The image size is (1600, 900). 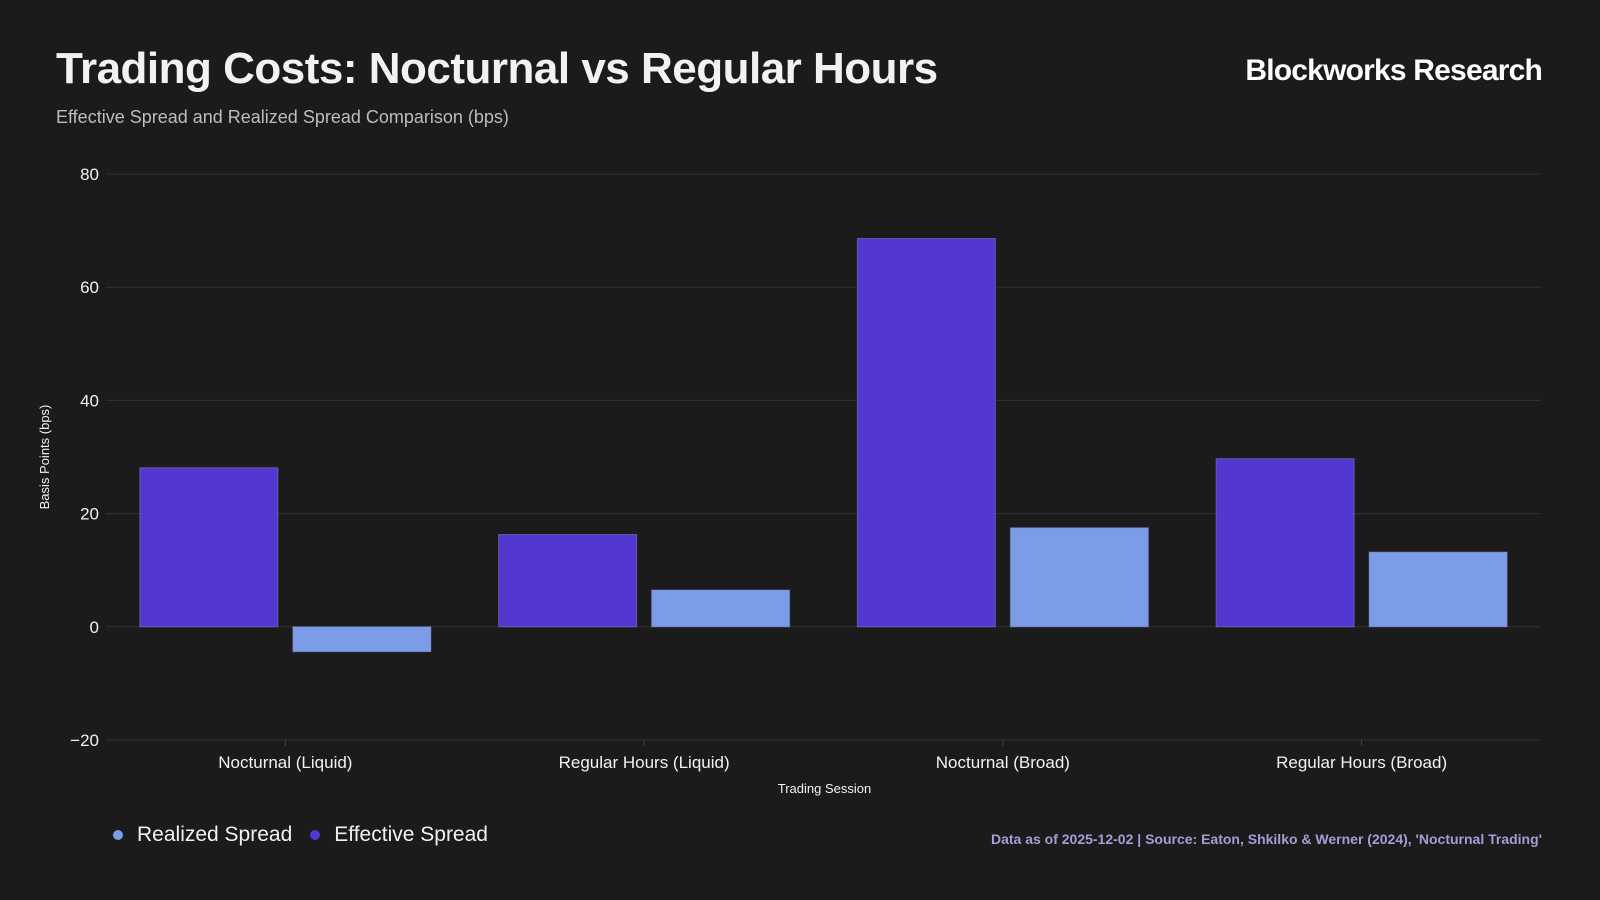 I want to click on y-tick-label: 80, so click(x=89, y=174).